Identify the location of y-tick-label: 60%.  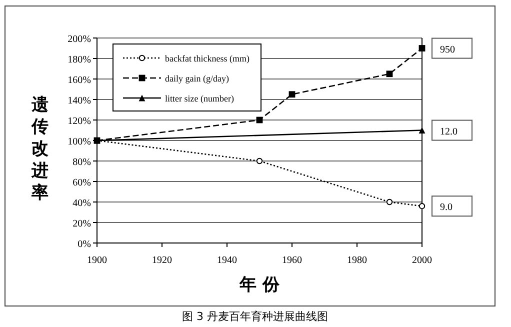
(81, 183).